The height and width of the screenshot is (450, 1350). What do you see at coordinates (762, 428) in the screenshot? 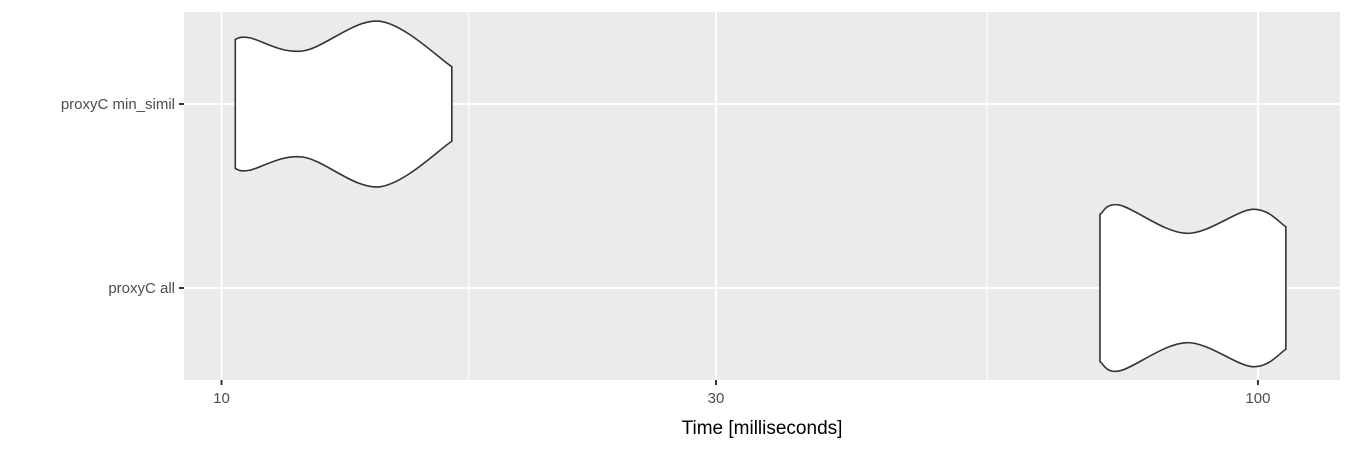
I see `x-axis-title: Time [milliseconds]` at bounding box center [762, 428].